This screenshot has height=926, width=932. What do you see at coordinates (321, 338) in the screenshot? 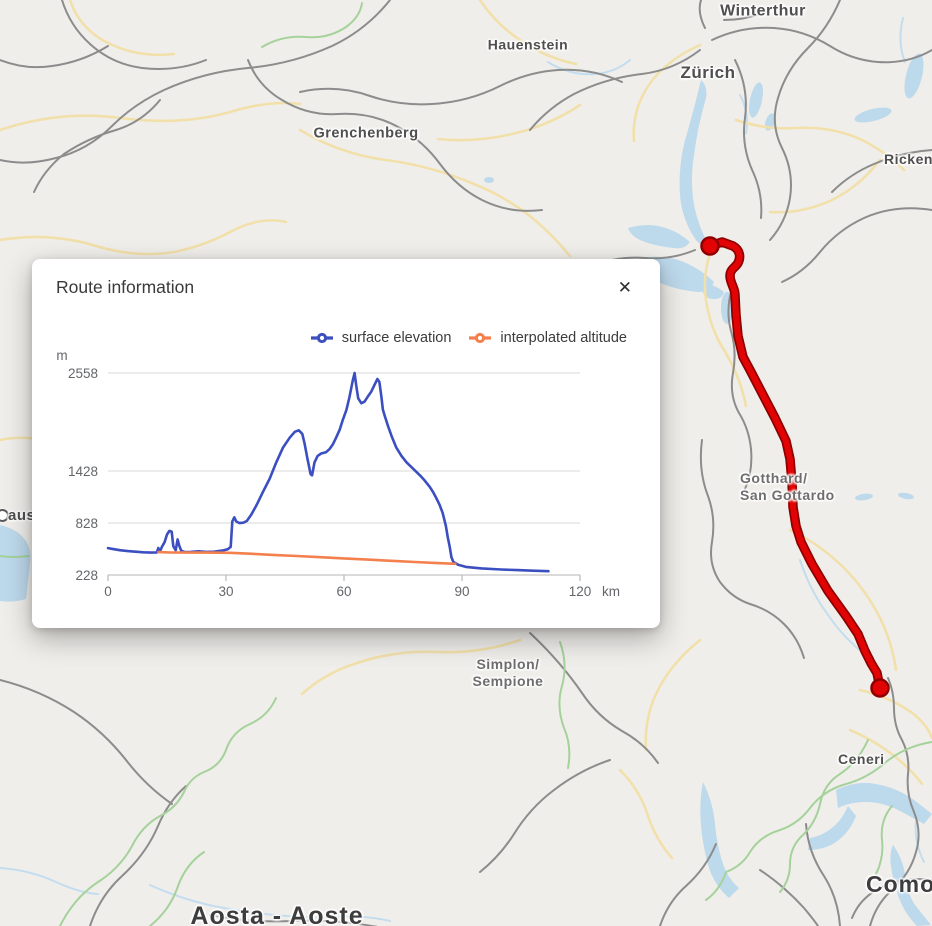
I see `surface-elevation-marker-icon` at bounding box center [321, 338].